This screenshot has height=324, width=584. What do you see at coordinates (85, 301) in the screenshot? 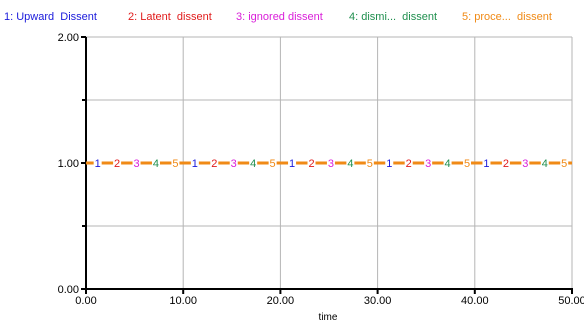
I see `x-tick-label: 0.00` at bounding box center [85, 301].